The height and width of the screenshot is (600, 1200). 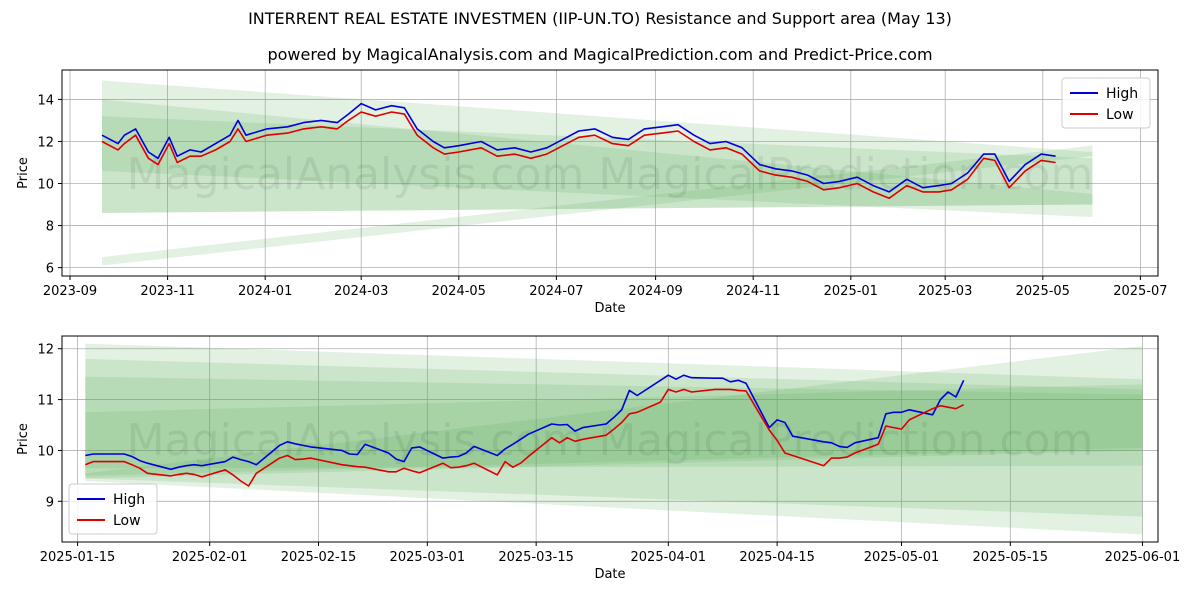 What do you see at coordinates (428, 557) in the screenshot?
I see `x-tick-label: 2025-03-01` at bounding box center [428, 557].